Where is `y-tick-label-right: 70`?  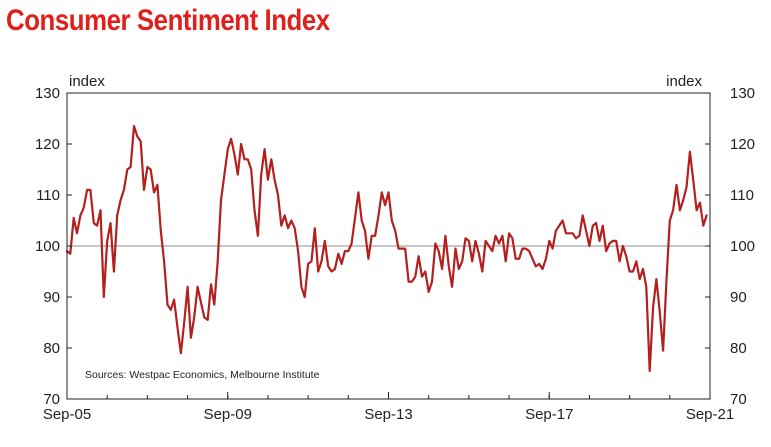
y-tick-label-right: 70 is located at coordinates (738, 399).